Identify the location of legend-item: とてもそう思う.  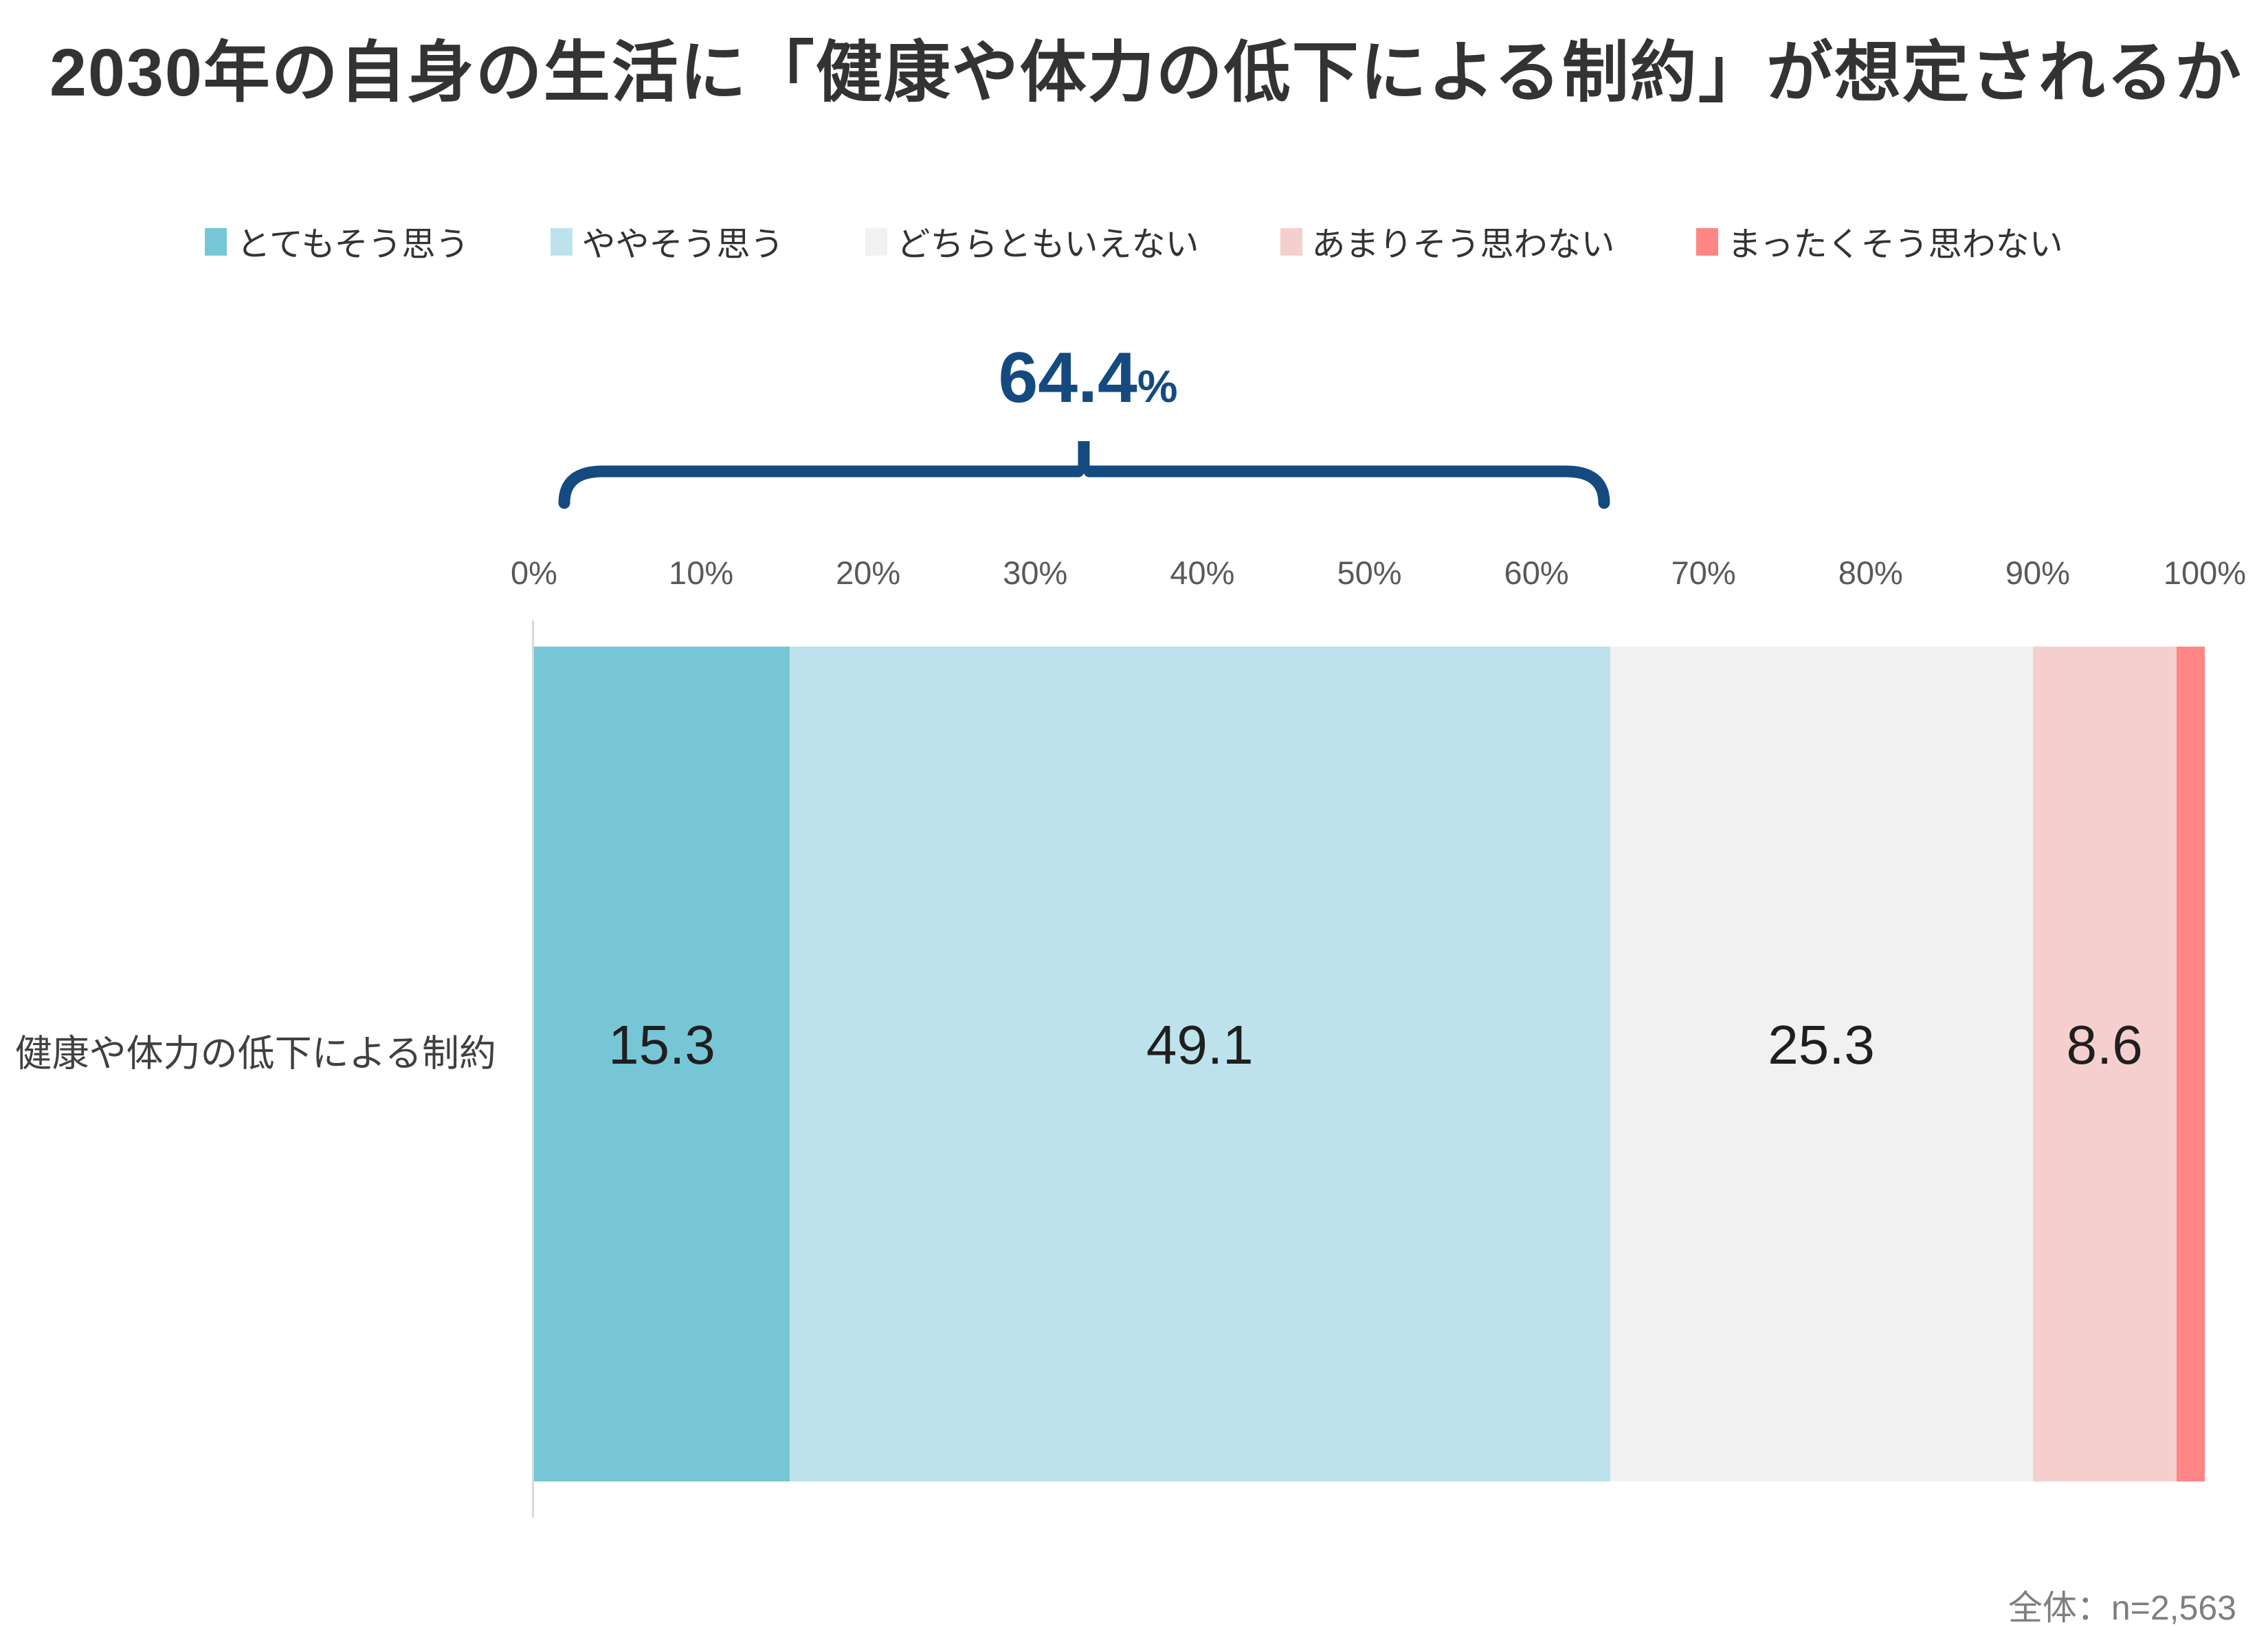
(337, 241).